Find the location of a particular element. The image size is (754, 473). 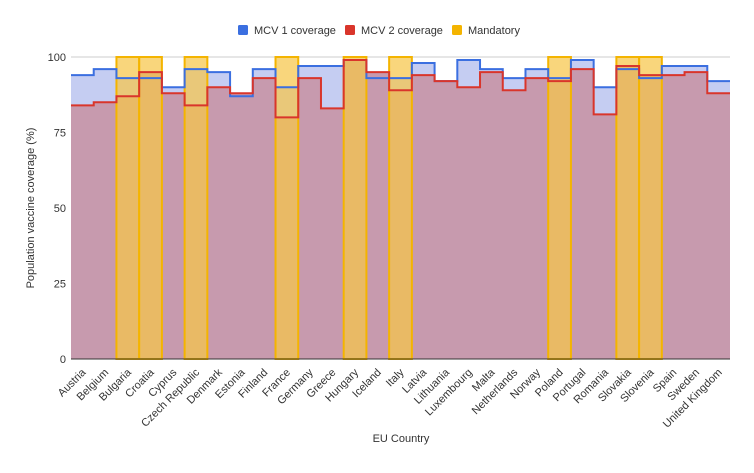

line-layer is located at coordinates (400, 89).